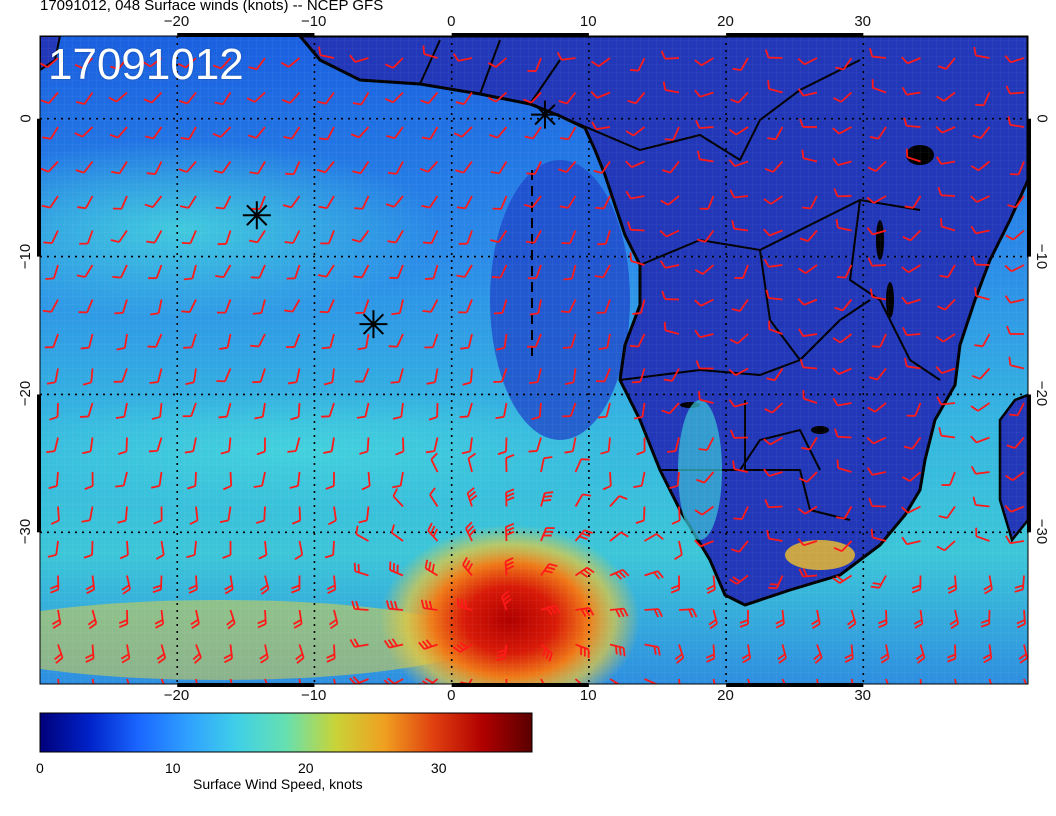 This screenshot has width=1056, height=816. I want to click on lon-tick-label-top: 0, so click(451, 21).